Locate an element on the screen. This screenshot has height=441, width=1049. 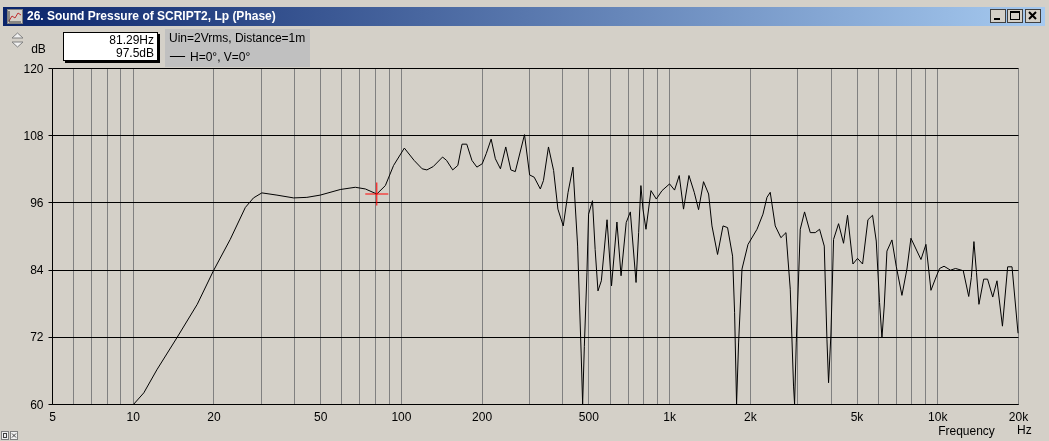
x-tick-label: 50 is located at coordinates (321, 416).